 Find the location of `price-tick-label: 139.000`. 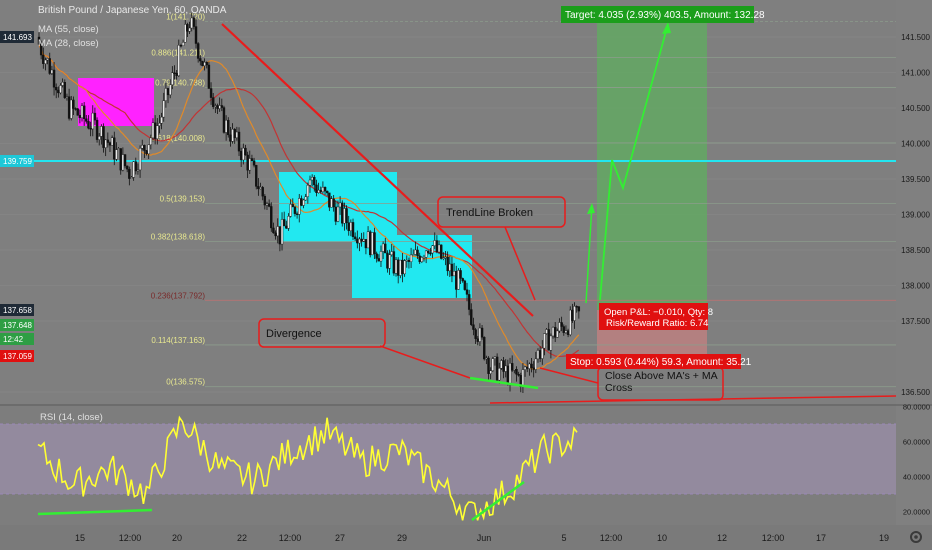

price-tick-label: 139.000 is located at coordinates (915, 215).